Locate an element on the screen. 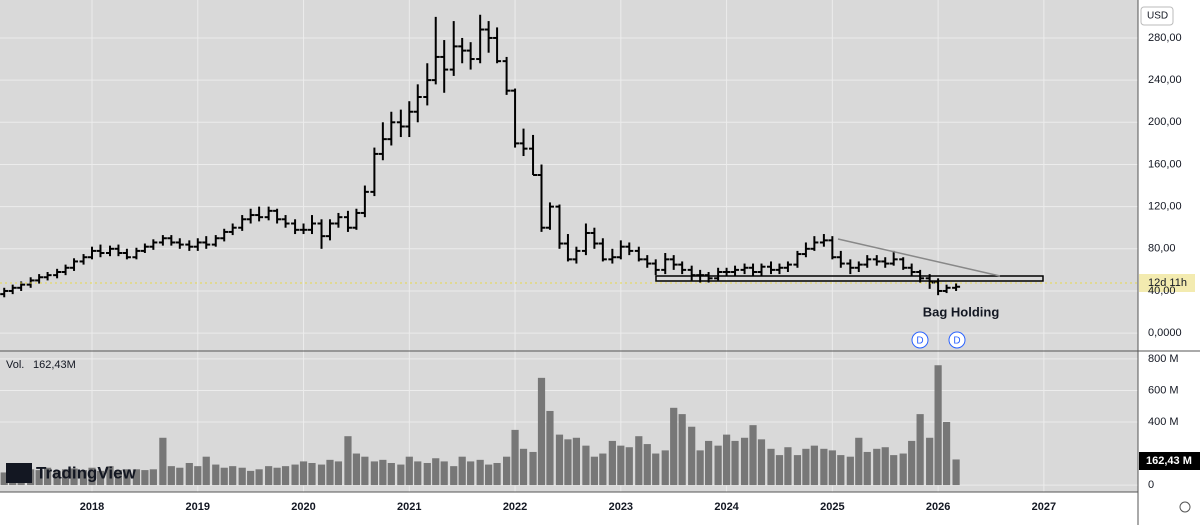  drawing-rectangle is located at coordinates (849, 278).